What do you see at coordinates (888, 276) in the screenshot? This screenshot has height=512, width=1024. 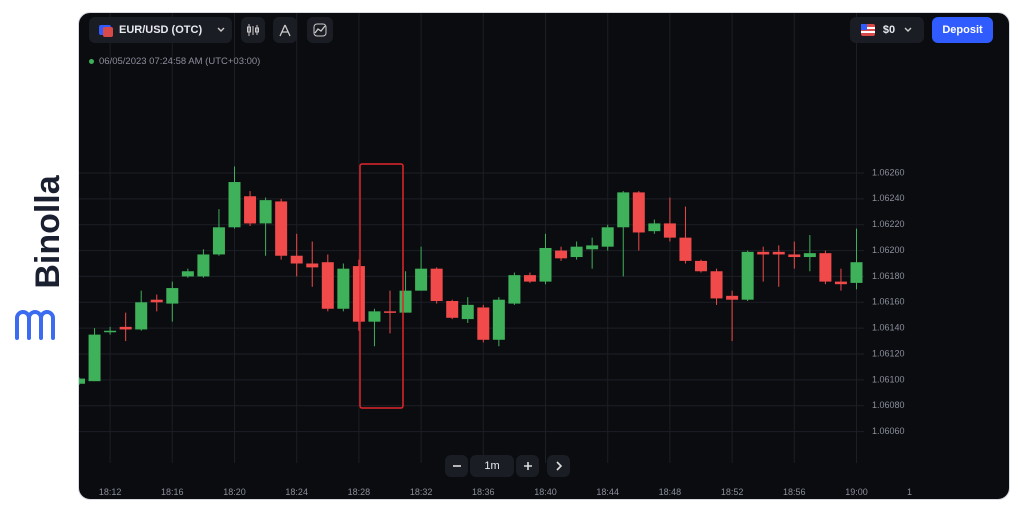 I see `y-tick-label: 1.06180` at bounding box center [888, 276].